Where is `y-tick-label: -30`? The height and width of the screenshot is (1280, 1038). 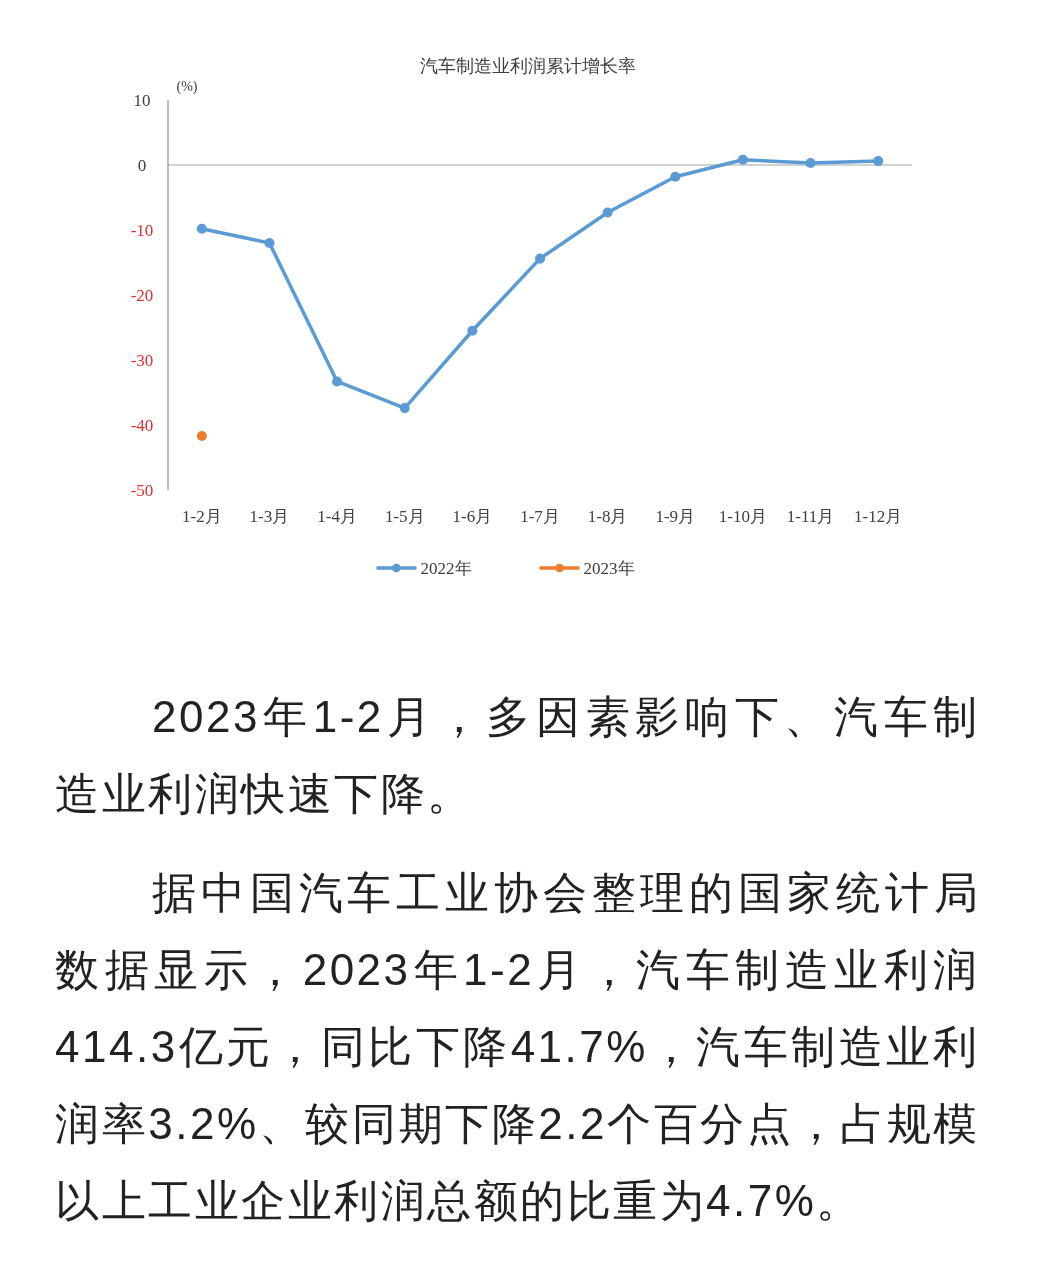
y-tick-label: -30 is located at coordinates (142, 360).